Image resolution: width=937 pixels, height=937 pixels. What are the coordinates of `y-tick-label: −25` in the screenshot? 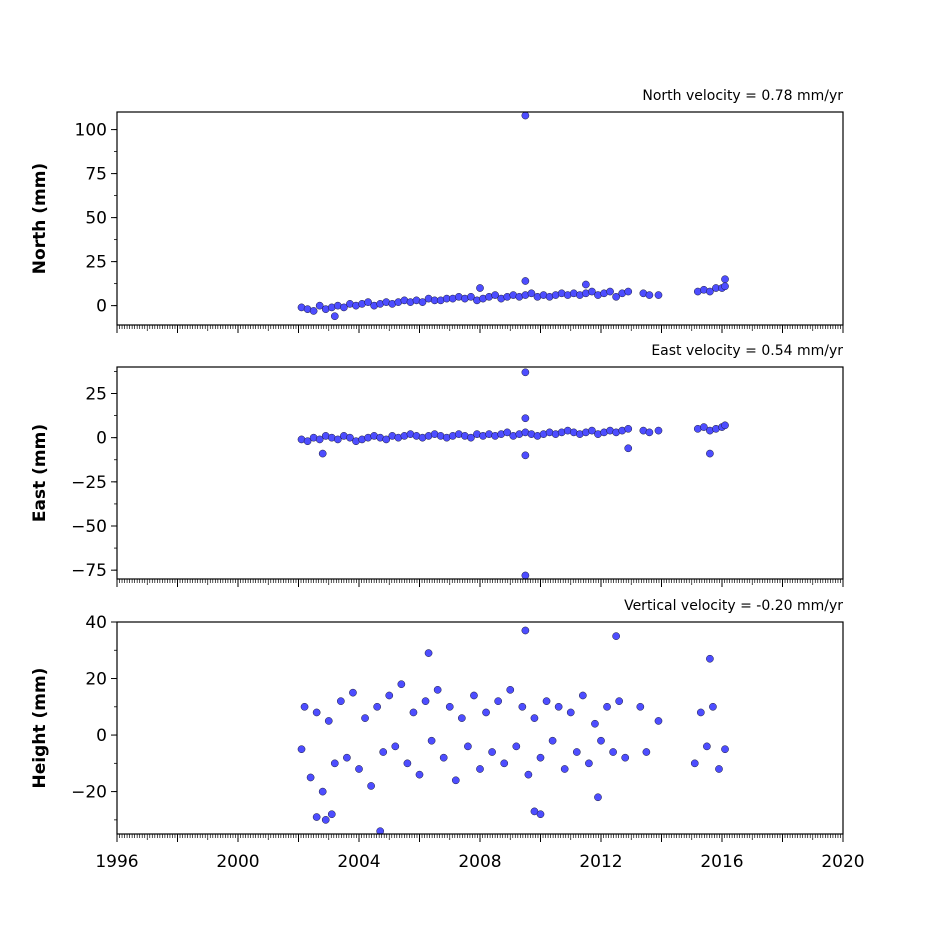 It's located at (89, 483).